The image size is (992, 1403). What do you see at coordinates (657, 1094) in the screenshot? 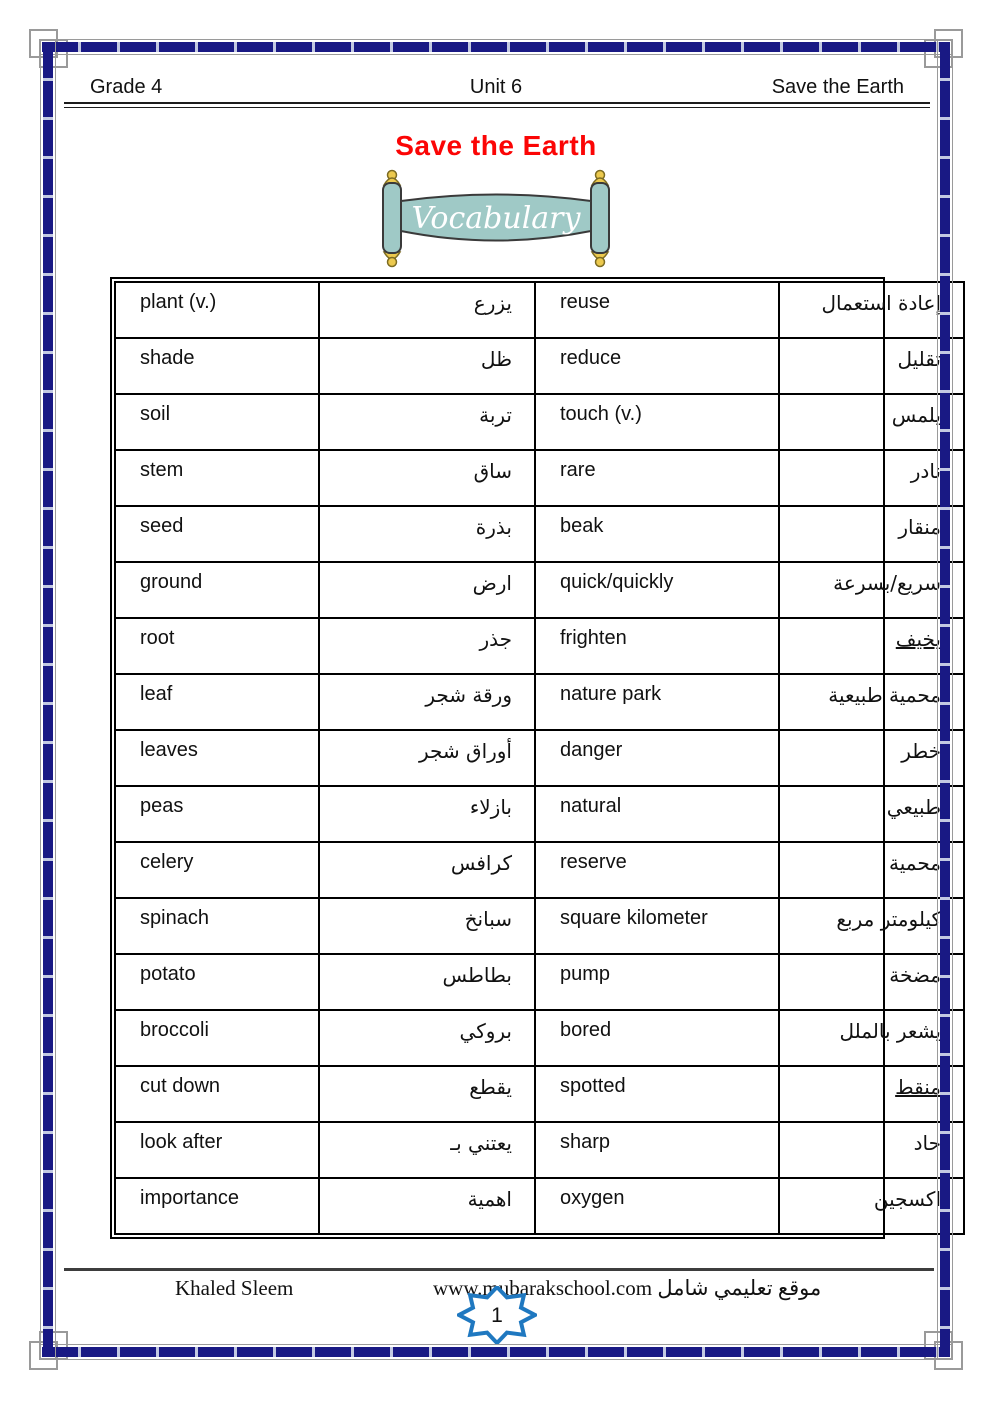
I see `vocab-english-cell: spotted` at bounding box center [657, 1094].